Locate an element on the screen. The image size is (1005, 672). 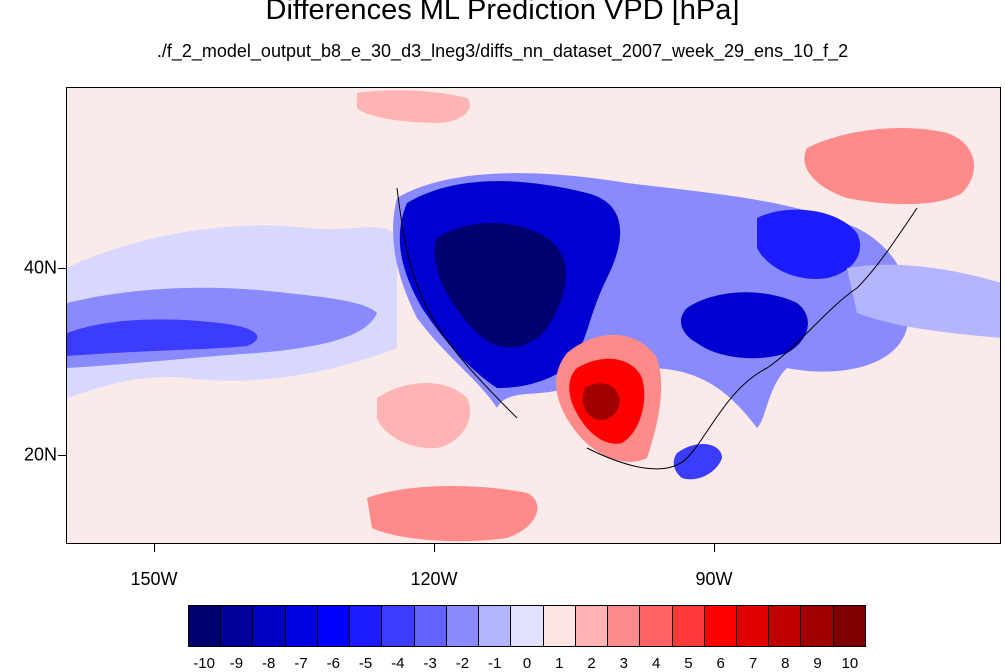
colorbar-label: 2 is located at coordinates (591, 663).